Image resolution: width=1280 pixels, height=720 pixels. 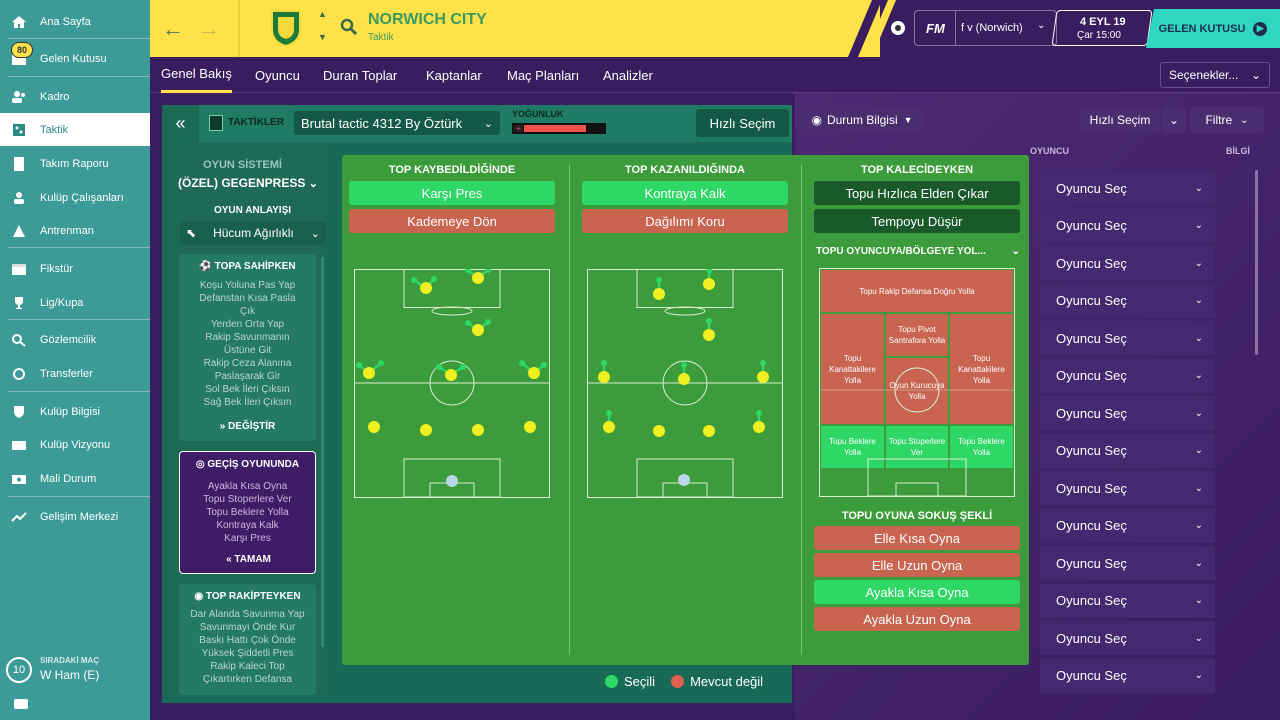 I want to click on slow-pace-option: Tempoyu Düşür, so click(x=917, y=221).